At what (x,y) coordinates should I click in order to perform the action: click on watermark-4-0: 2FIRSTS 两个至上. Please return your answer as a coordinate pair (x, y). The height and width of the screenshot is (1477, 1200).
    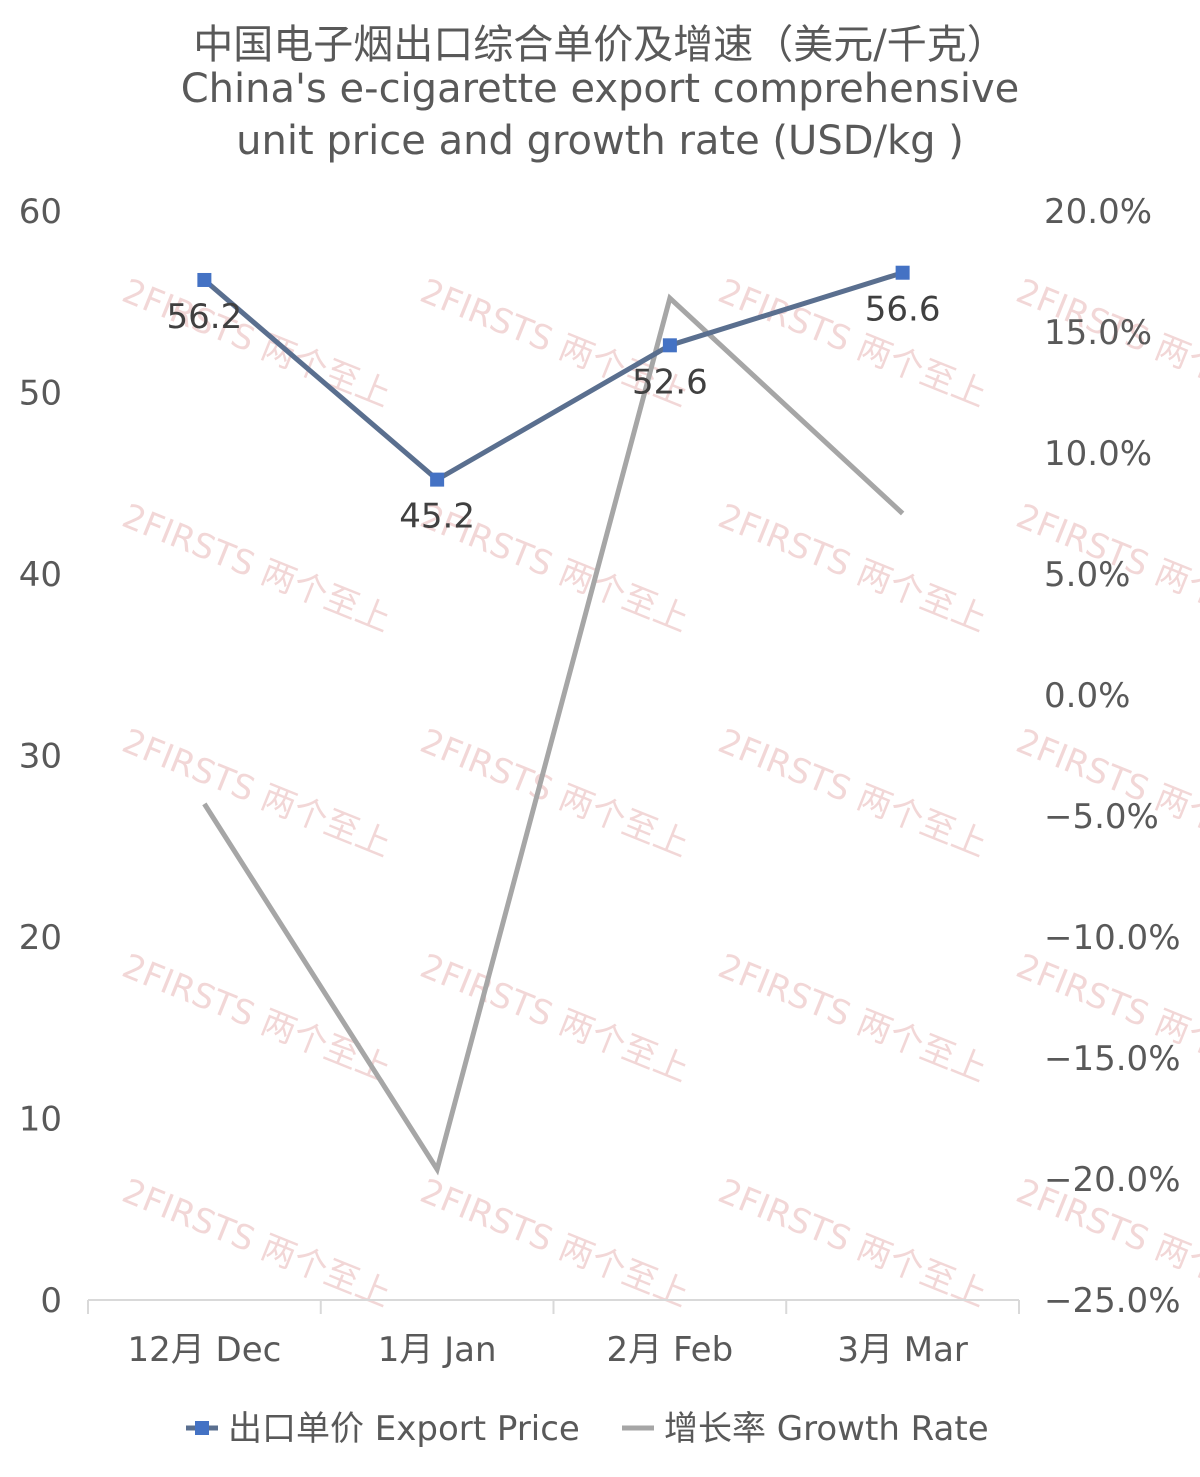
    Looking at the image, I should click on (257, 1243).